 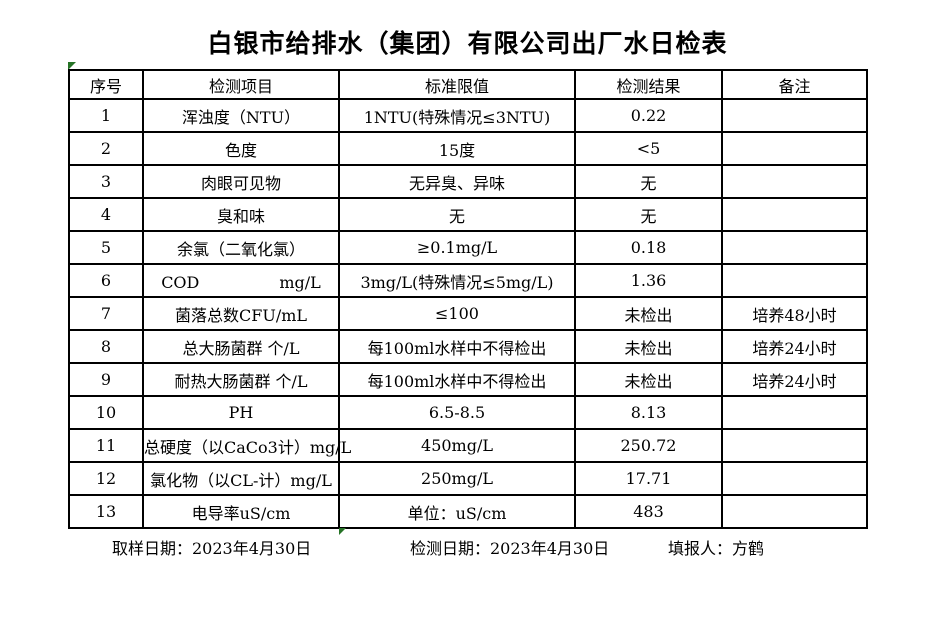 I want to click on header-row: 序号 检测项目 标准限值 检测结果 备注, so click(x=468, y=84).